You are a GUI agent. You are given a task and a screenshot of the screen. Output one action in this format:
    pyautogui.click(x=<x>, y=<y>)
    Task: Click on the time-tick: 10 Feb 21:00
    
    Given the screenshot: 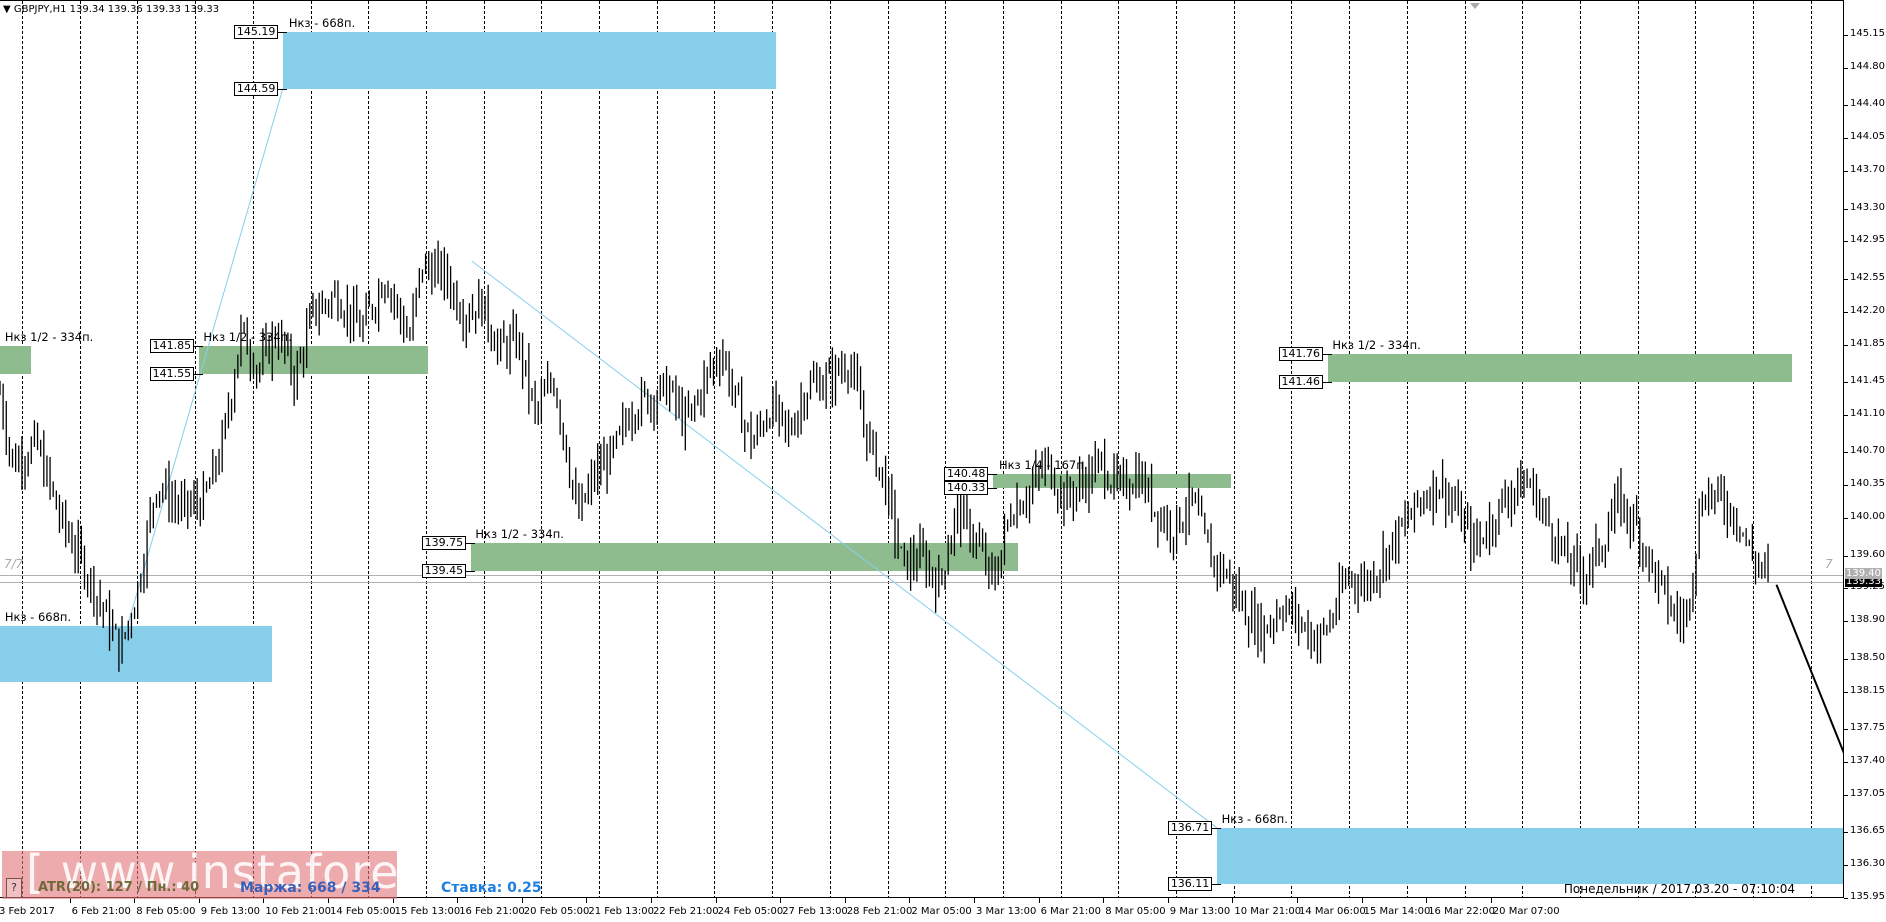 What is the action you would take?
    pyautogui.click(x=297, y=907)
    